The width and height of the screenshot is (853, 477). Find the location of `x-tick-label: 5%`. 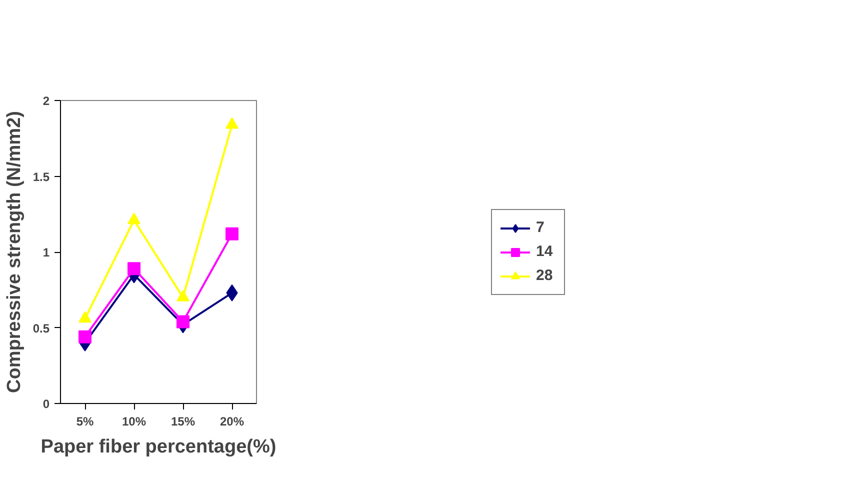

x-tick-label: 5% is located at coordinates (85, 421).